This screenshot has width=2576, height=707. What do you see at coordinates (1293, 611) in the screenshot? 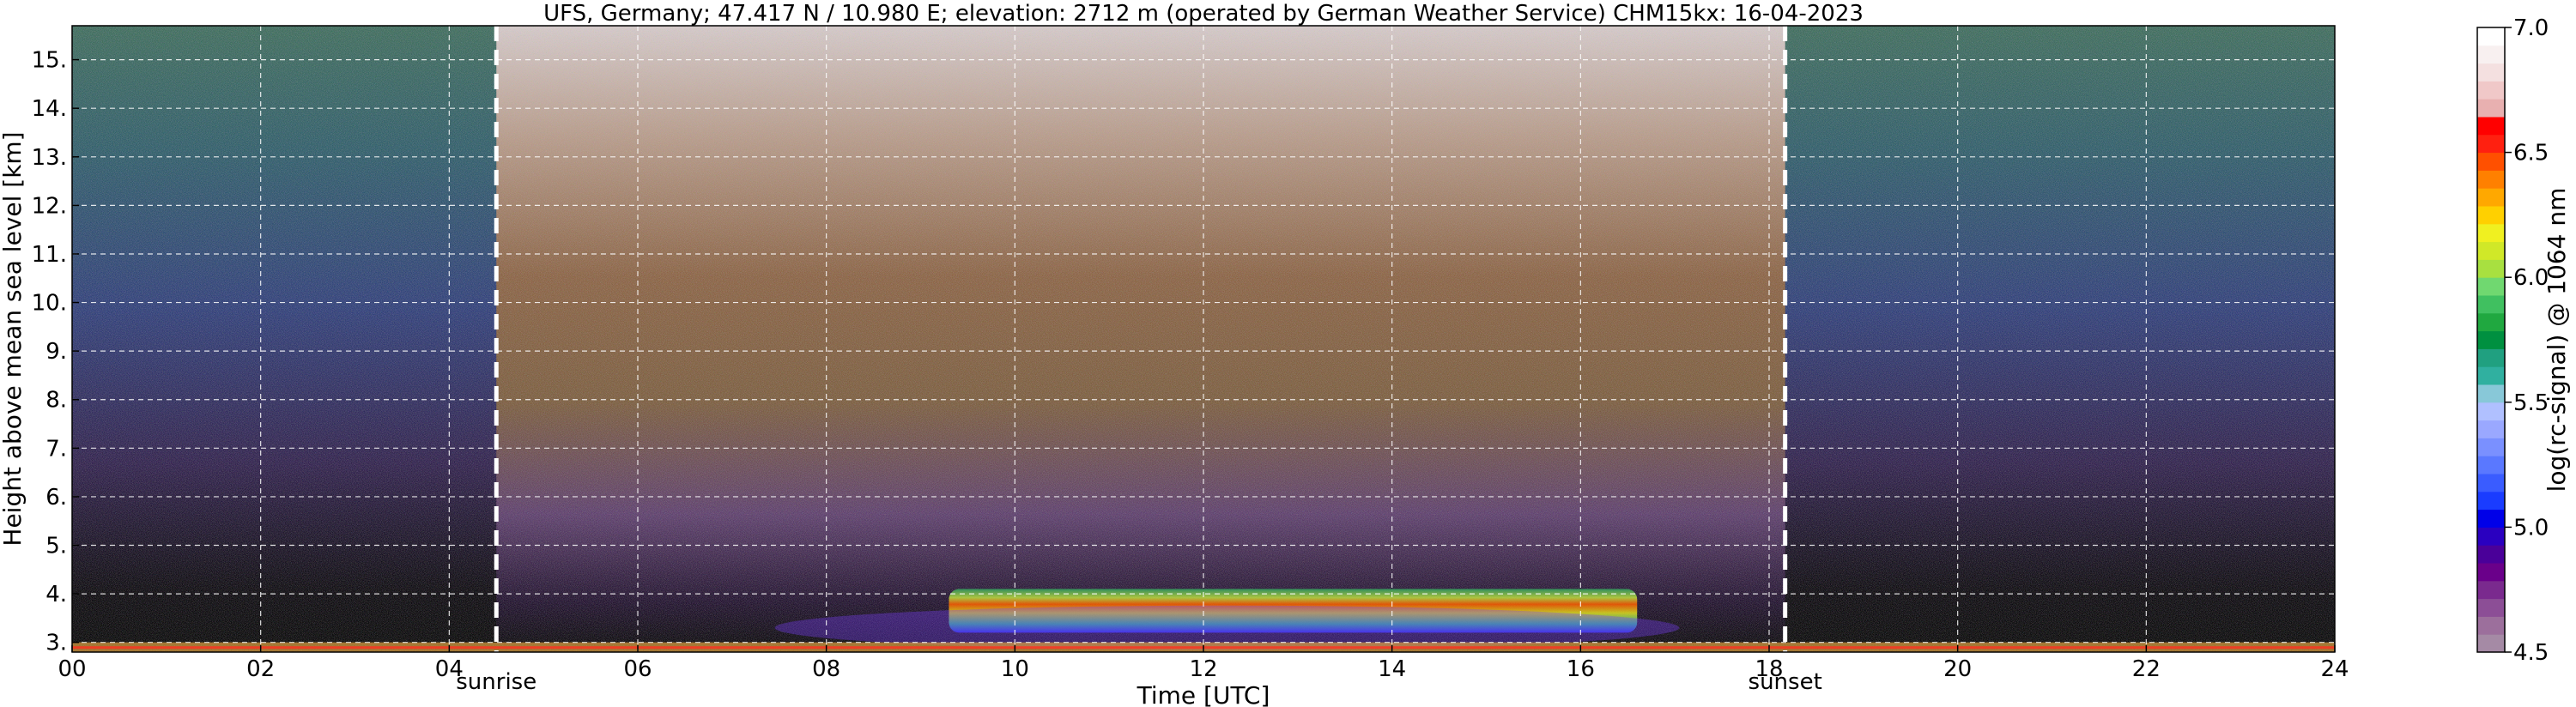
I see `boundary-layer-aerosol` at bounding box center [1293, 611].